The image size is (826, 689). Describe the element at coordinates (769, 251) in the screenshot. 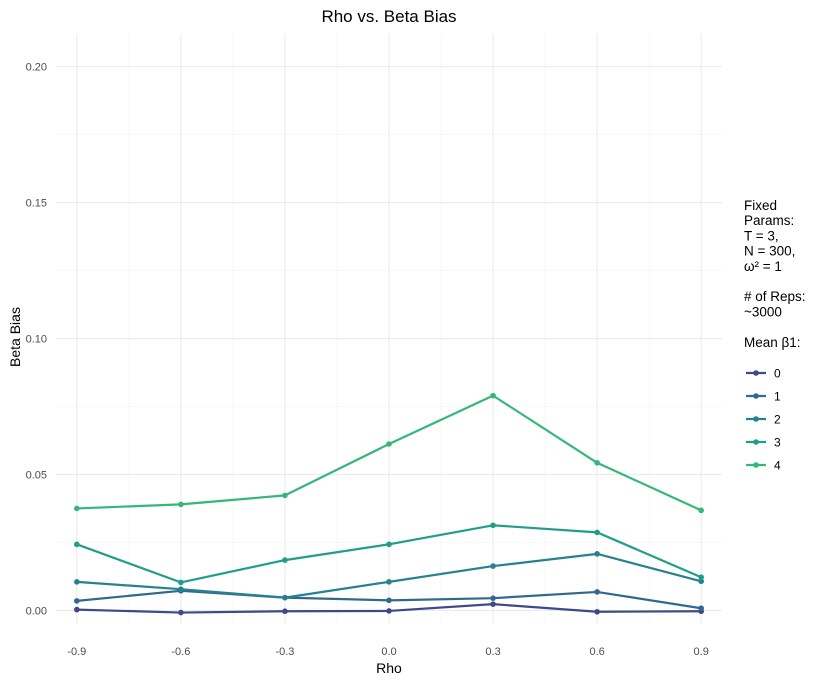

I see `legend-title-line: N = 300,` at that location.